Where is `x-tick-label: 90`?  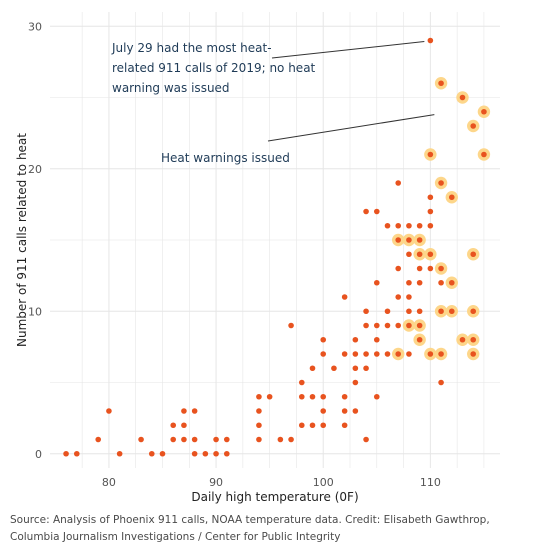 x-tick-label: 90 is located at coordinates (216, 482).